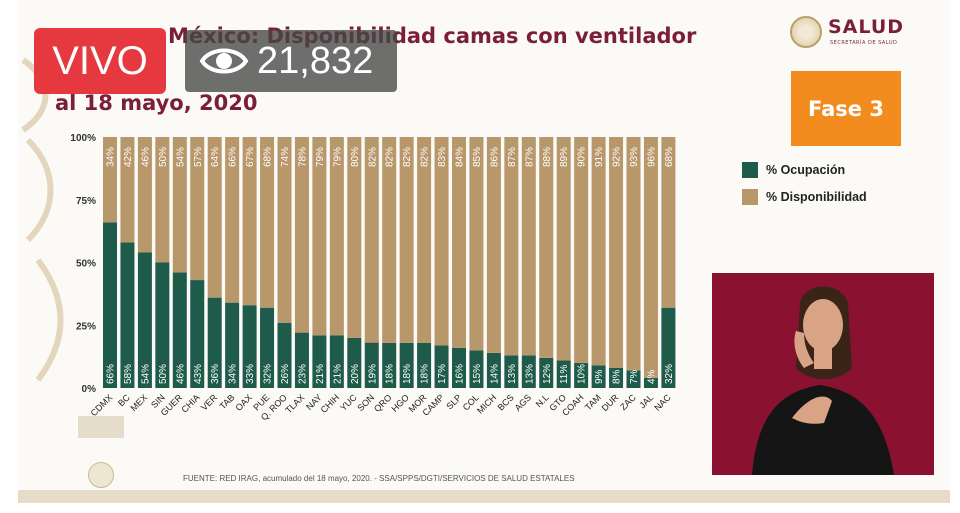  Describe the element at coordinates (365, 402) in the screenshot. I see `category-label: SON` at that location.